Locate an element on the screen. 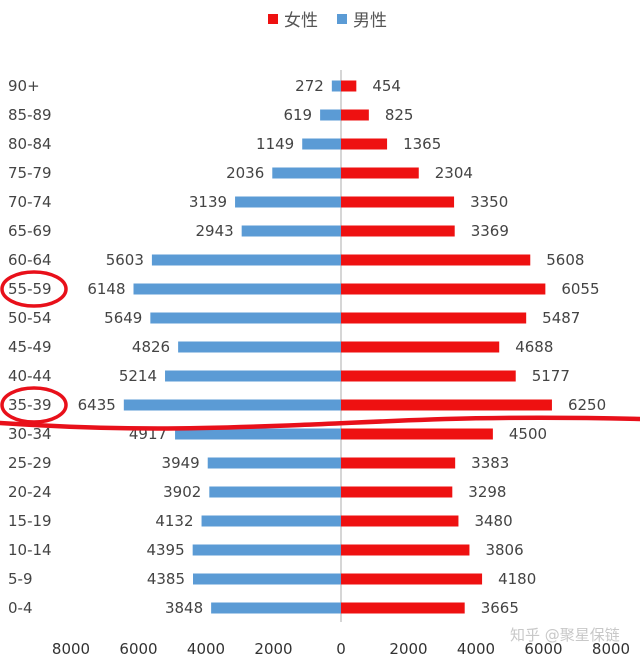  male-data-label: 3848 is located at coordinates (184, 608).